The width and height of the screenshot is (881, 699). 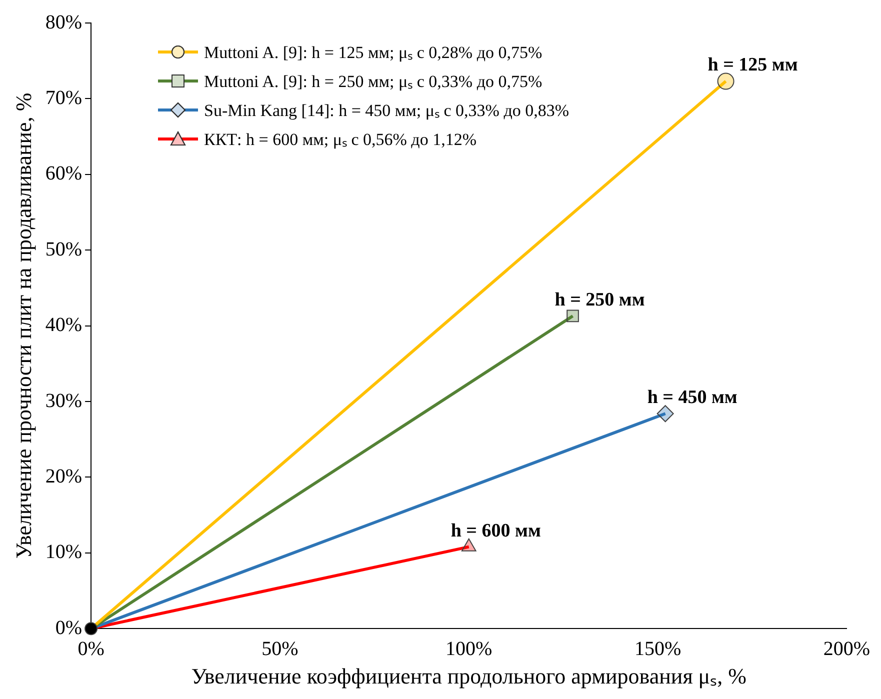 What do you see at coordinates (280, 649) in the screenshot?
I see `x-tick-label: 50%` at bounding box center [280, 649].